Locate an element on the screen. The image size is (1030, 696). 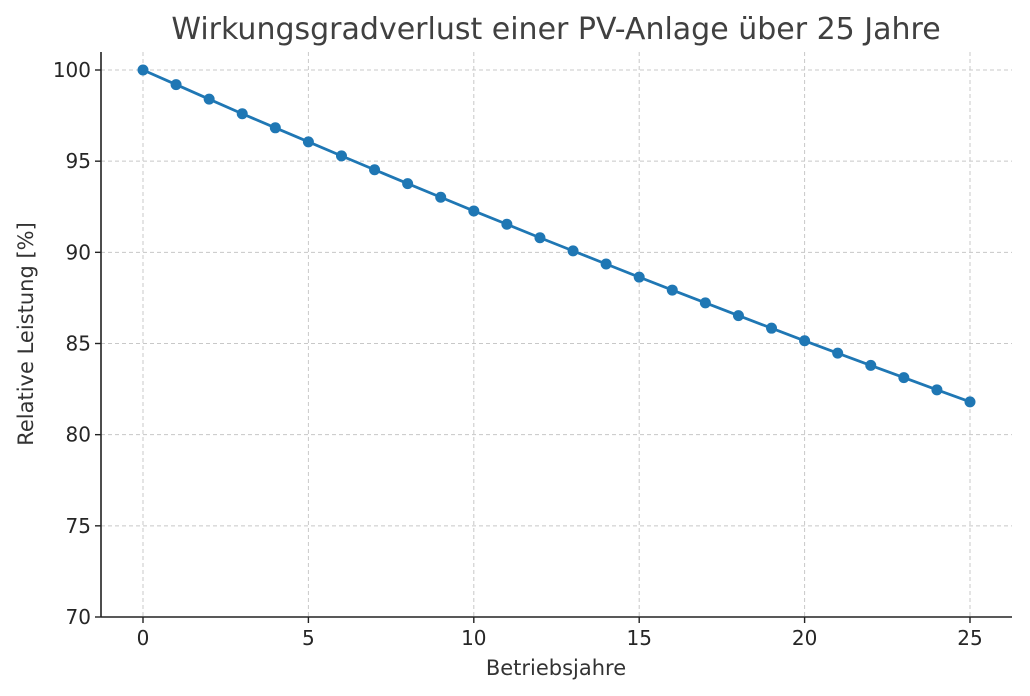
y-tick-label: 100 is located at coordinates (72, 70).